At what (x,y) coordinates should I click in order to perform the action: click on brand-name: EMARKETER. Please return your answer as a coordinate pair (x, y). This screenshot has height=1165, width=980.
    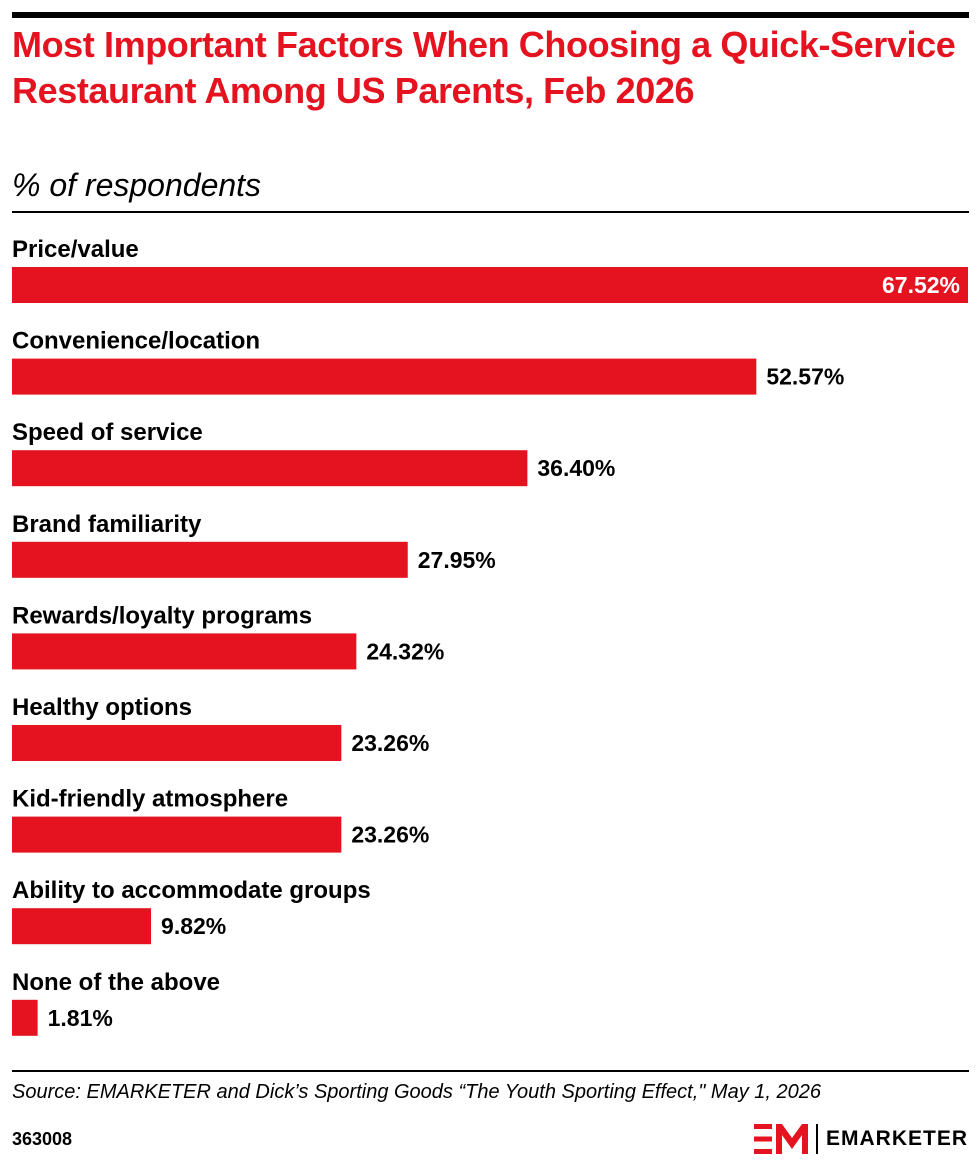
    Looking at the image, I should click on (896, 1138).